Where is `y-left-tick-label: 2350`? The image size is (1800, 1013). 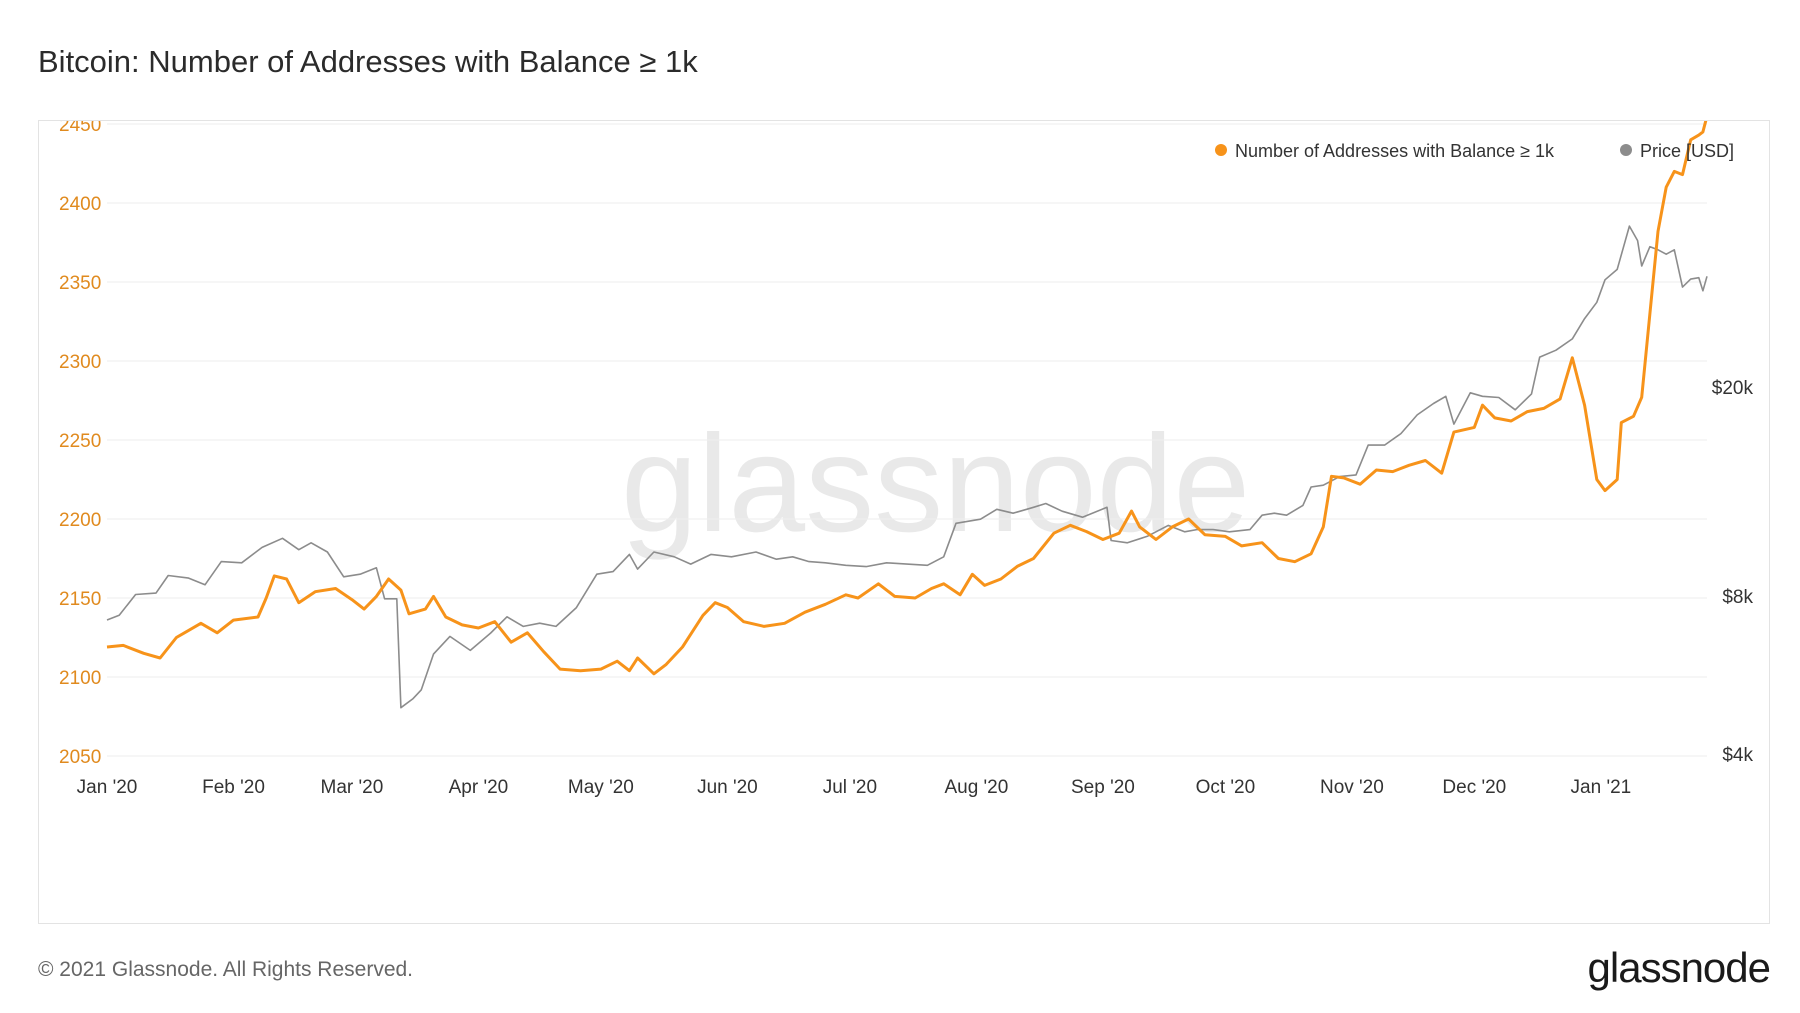 y-left-tick-label: 2350 is located at coordinates (80, 283).